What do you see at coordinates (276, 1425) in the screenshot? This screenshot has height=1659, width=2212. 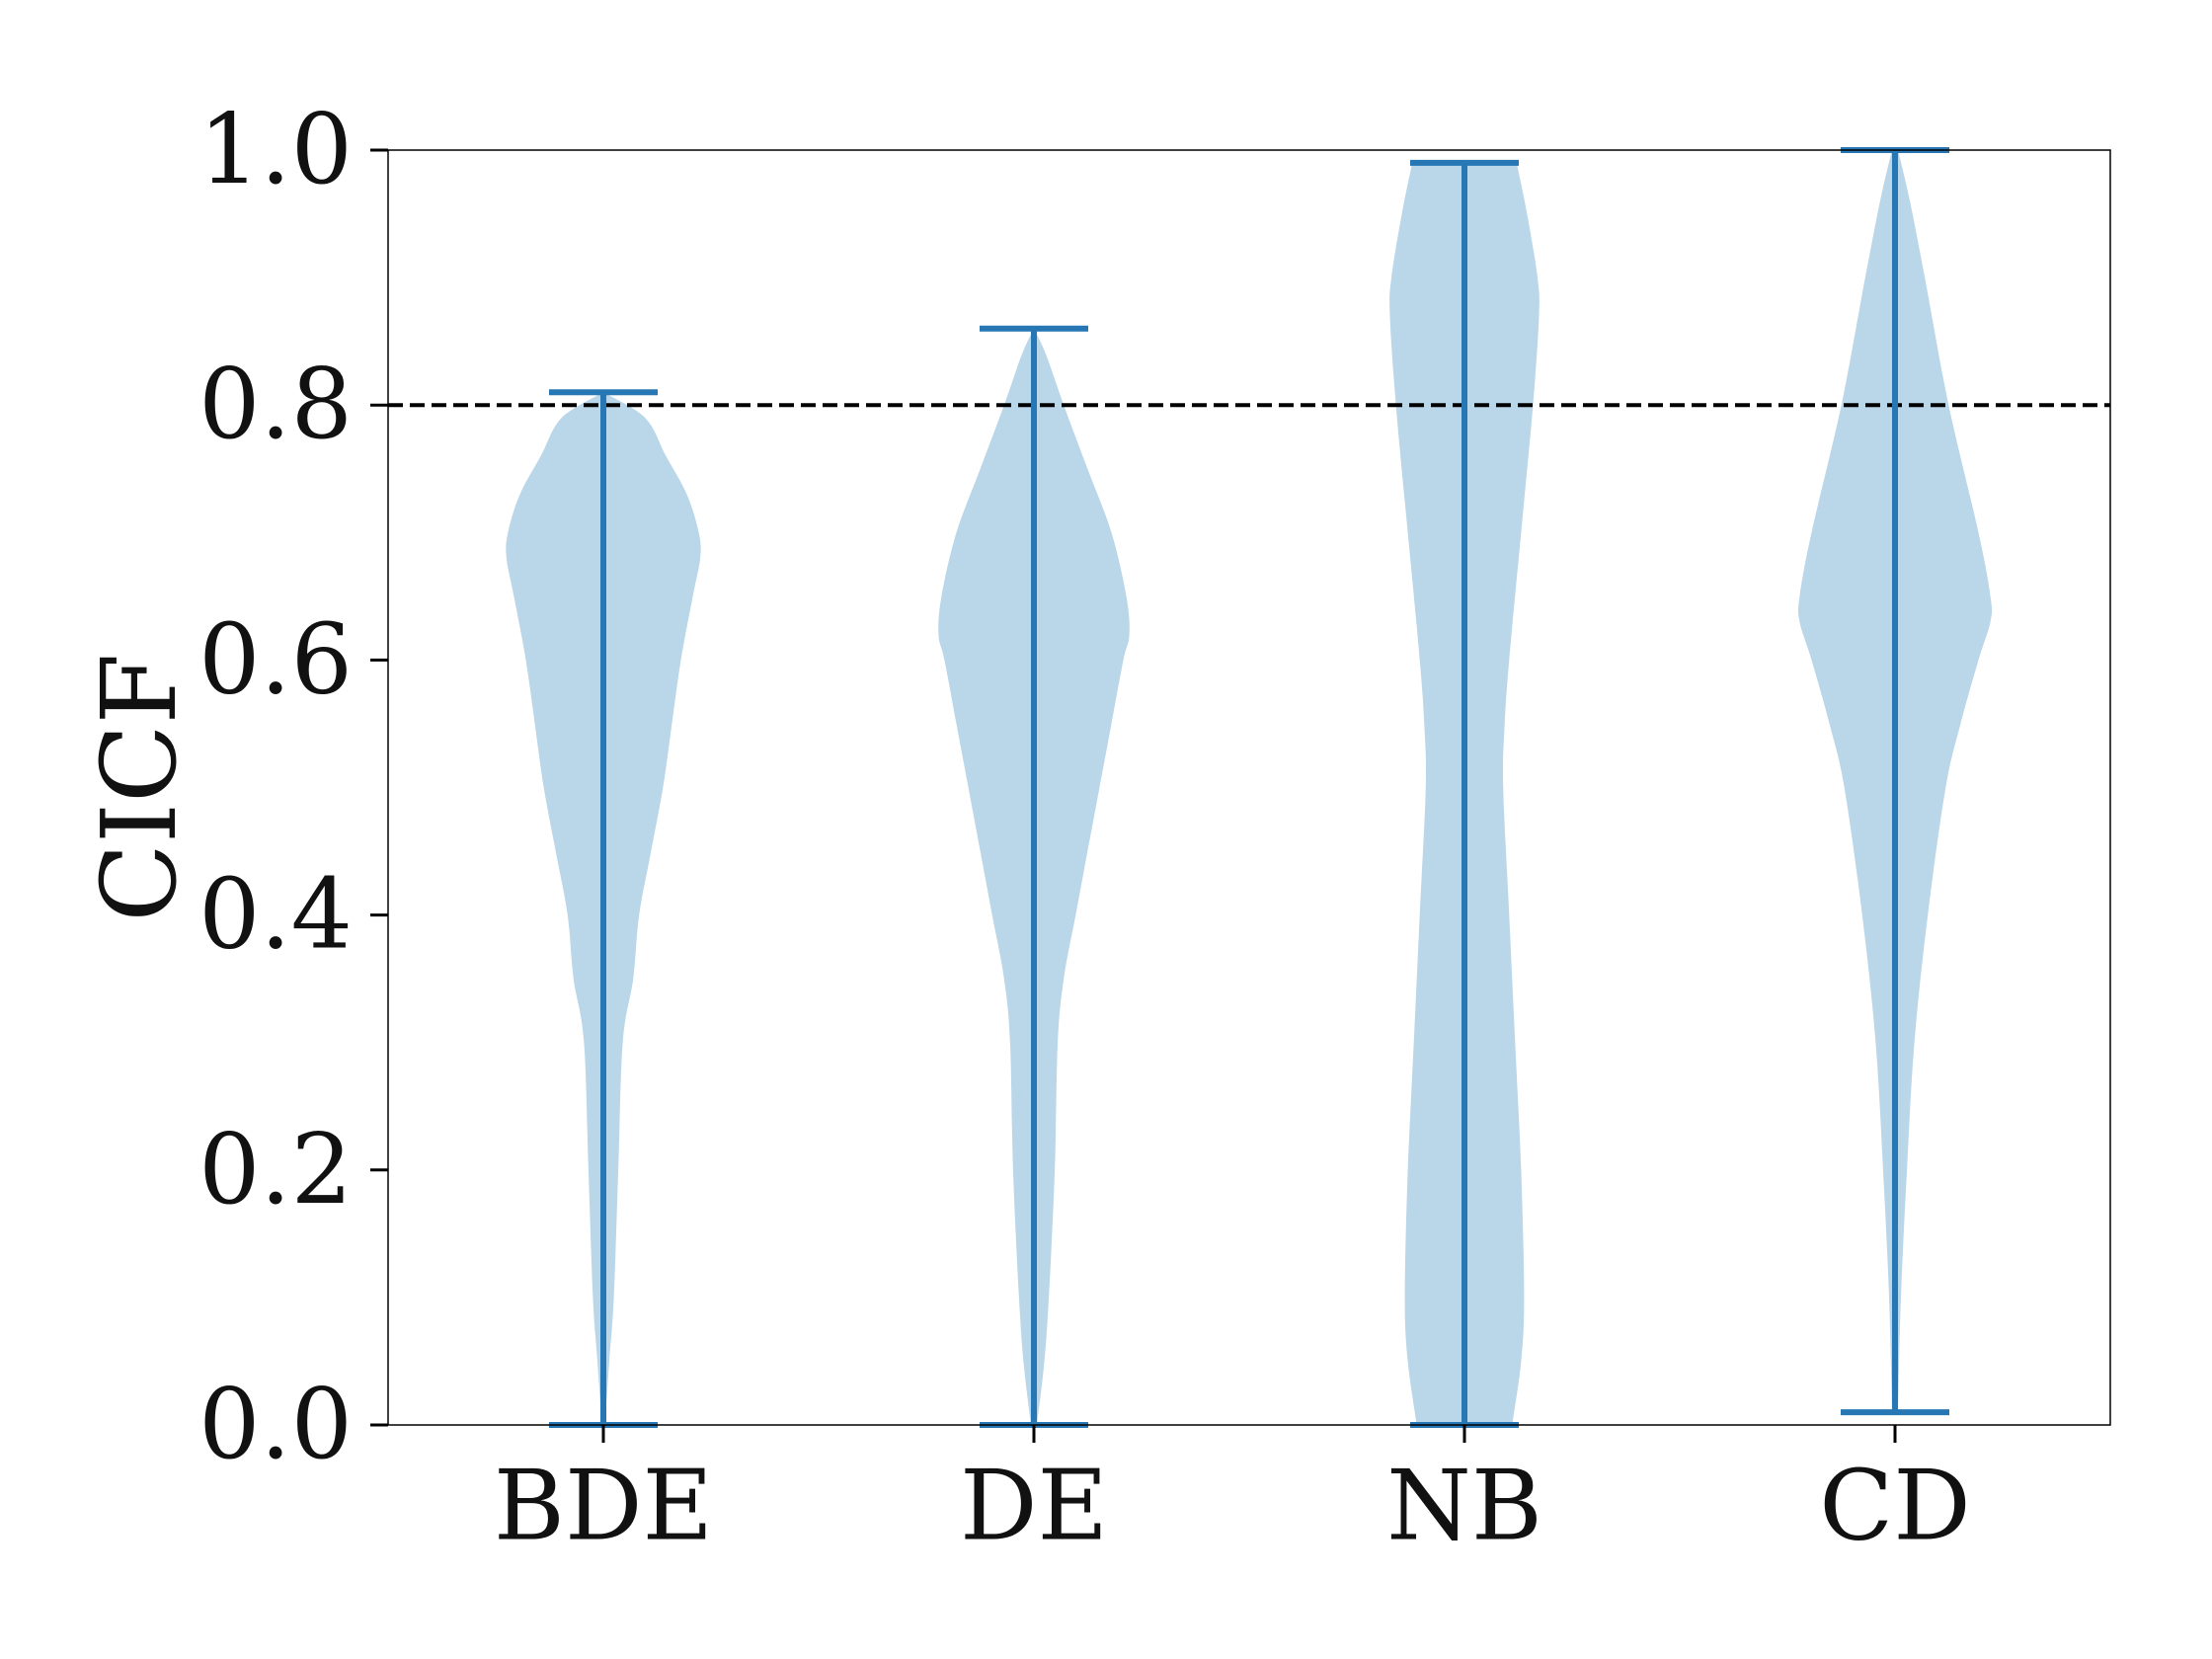 I see `y-tick-label: 0.0` at bounding box center [276, 1425].